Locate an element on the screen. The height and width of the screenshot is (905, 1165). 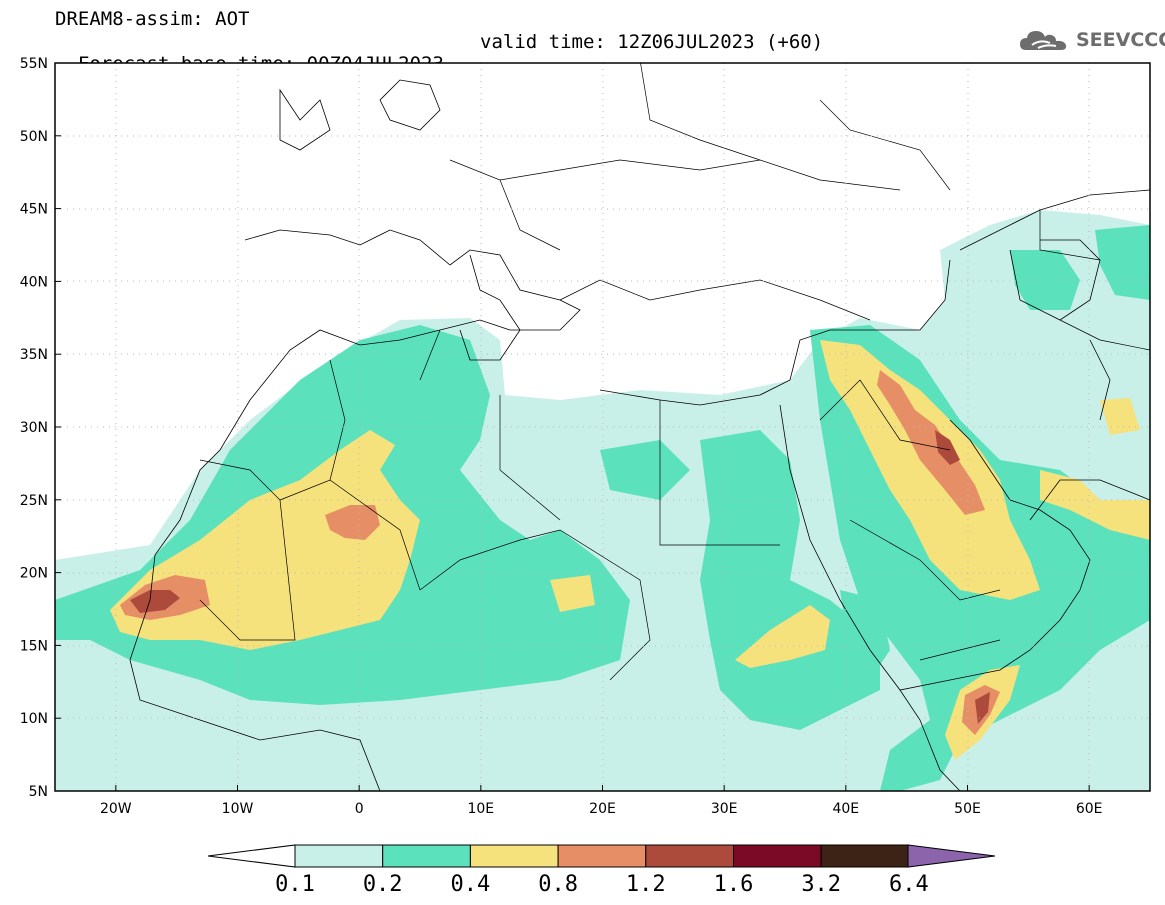
lon-tick-label: 0 is located at coordinates (359, 809).